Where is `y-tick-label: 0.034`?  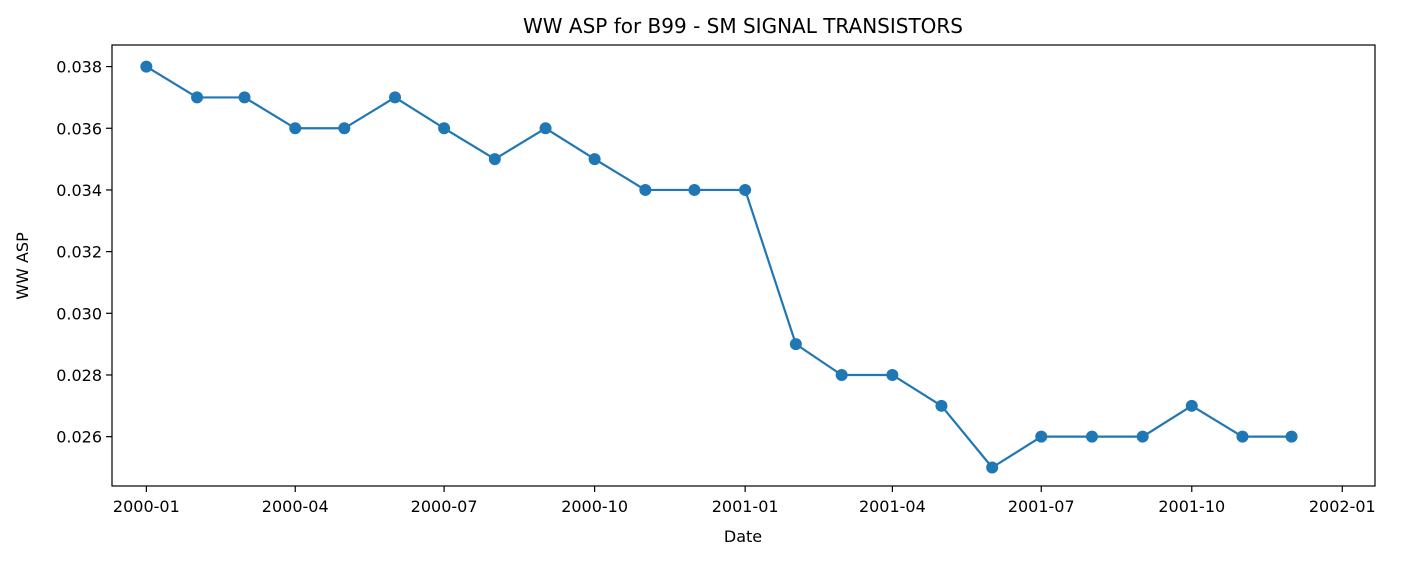
y-tick-label: 0.034 is located at coordinates (79, 190).